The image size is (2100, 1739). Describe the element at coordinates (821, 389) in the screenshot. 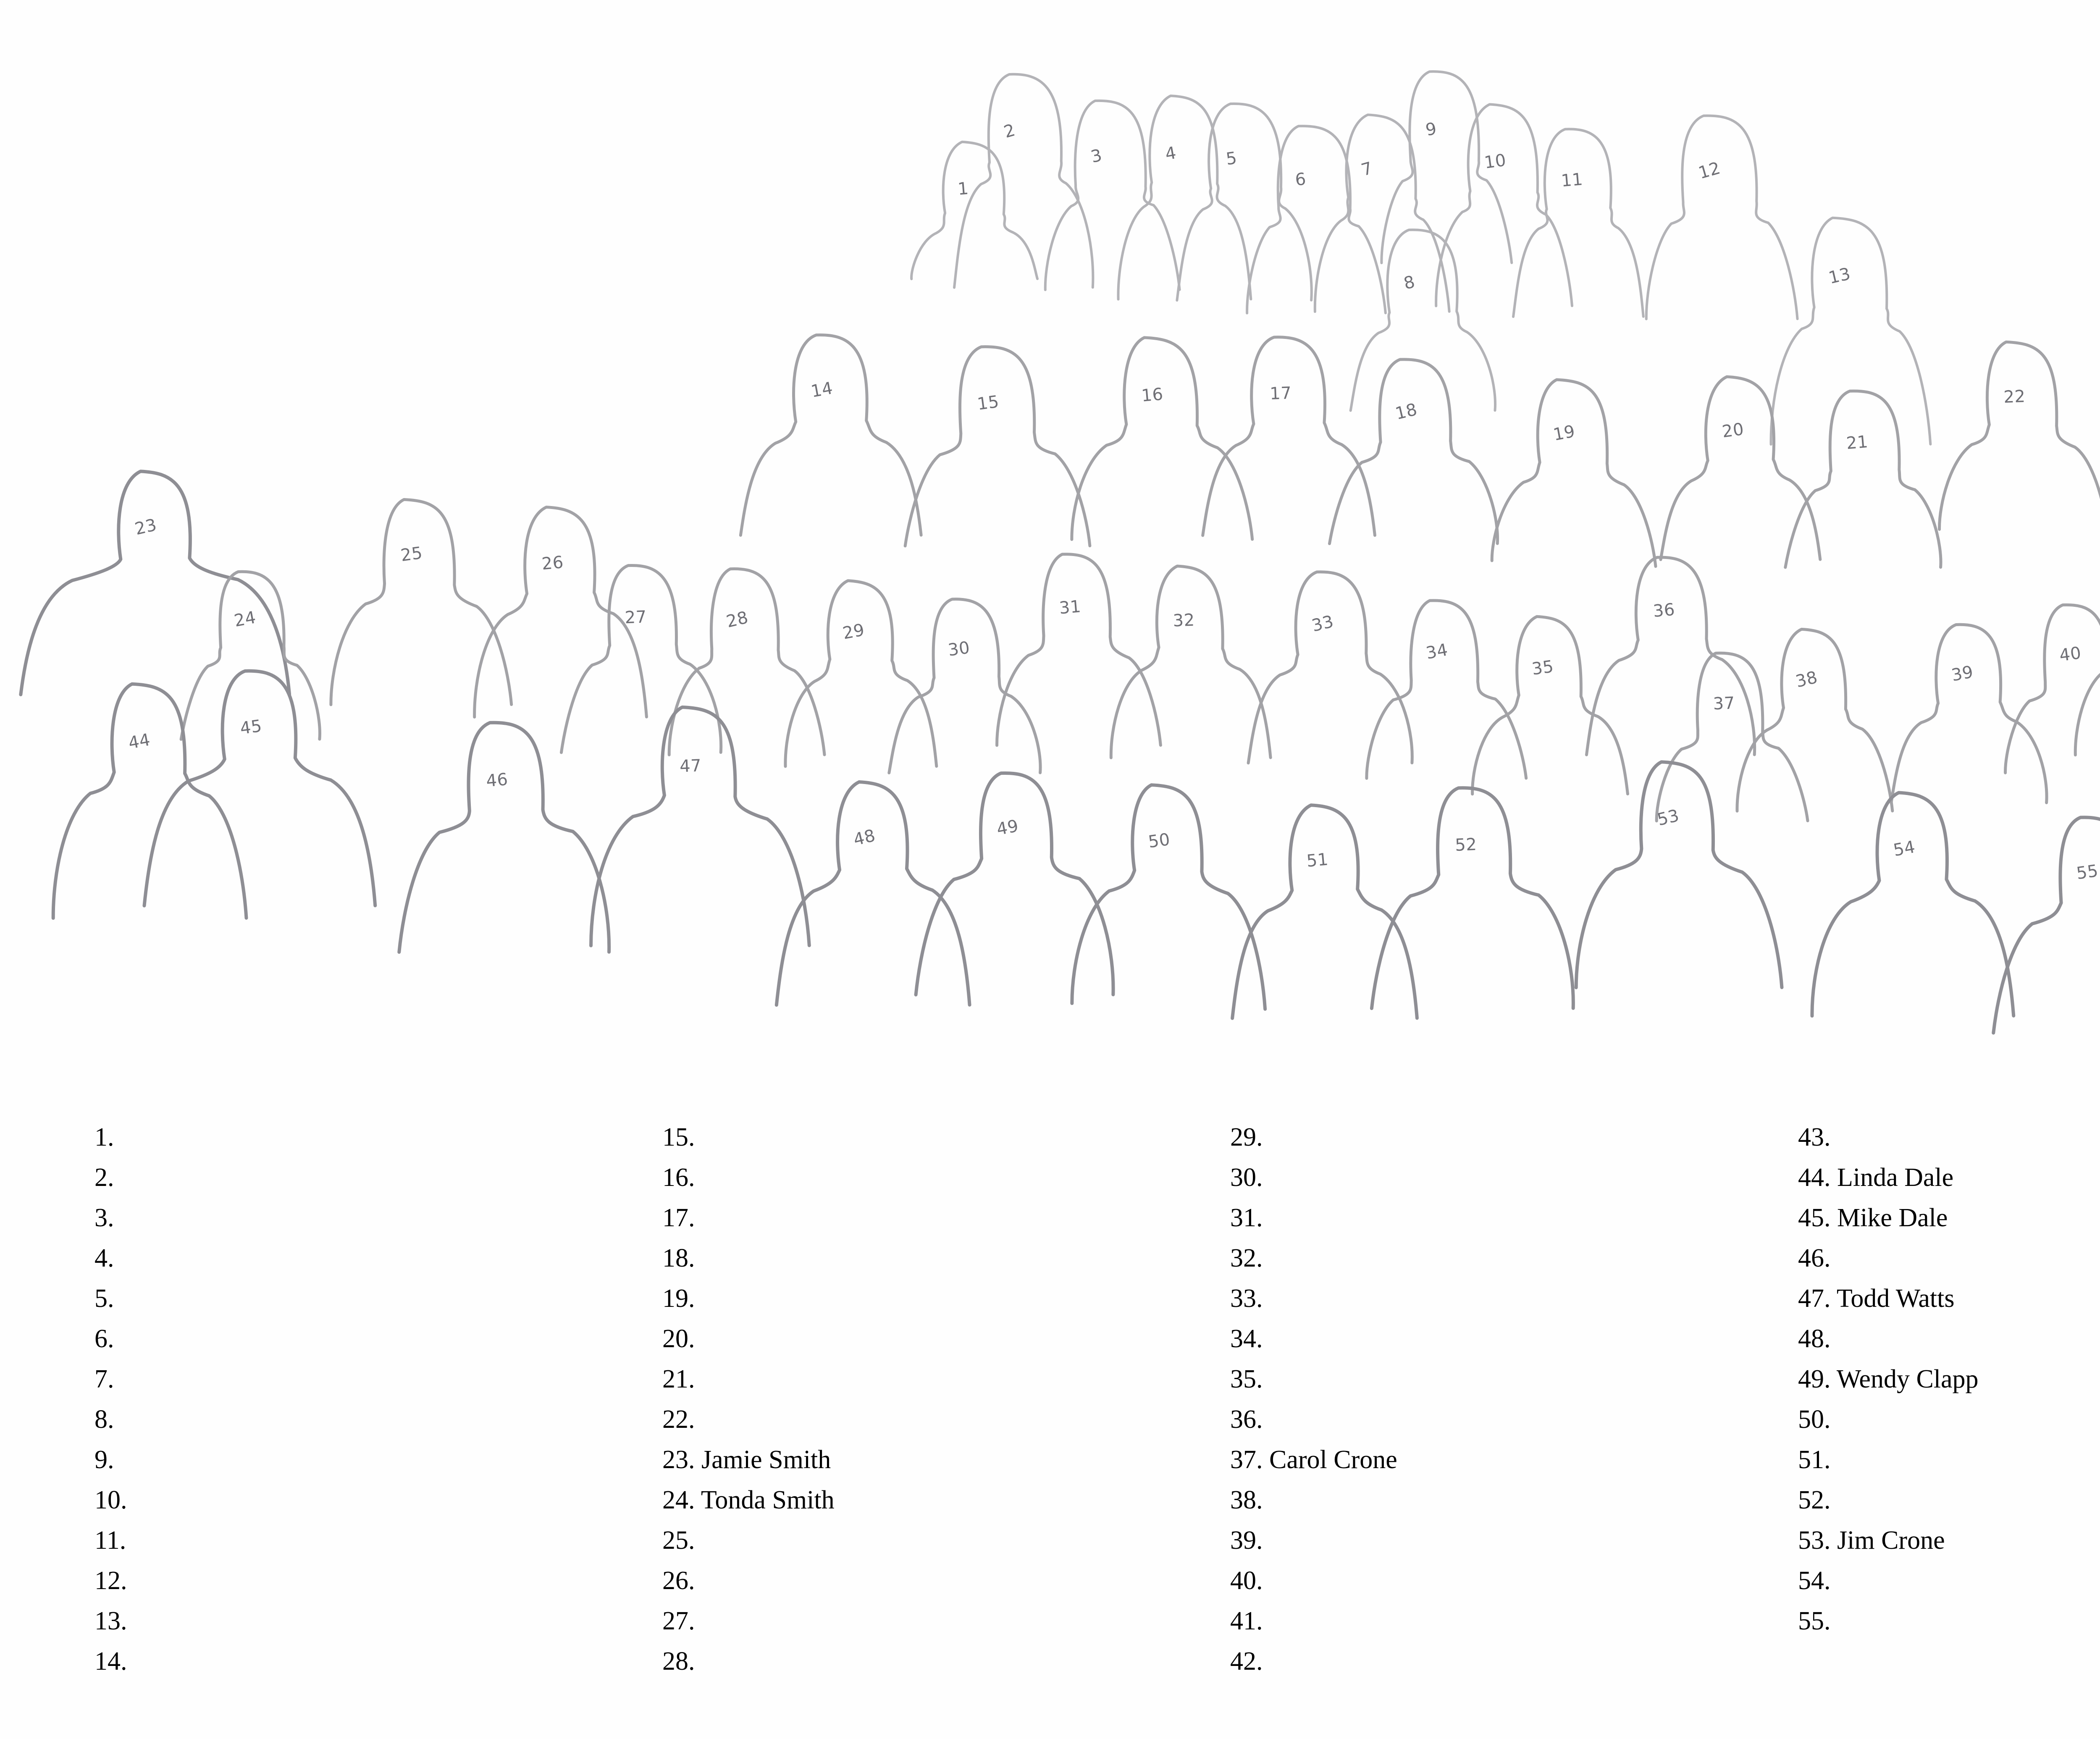

I see `figure-number-14: 14` at that location.